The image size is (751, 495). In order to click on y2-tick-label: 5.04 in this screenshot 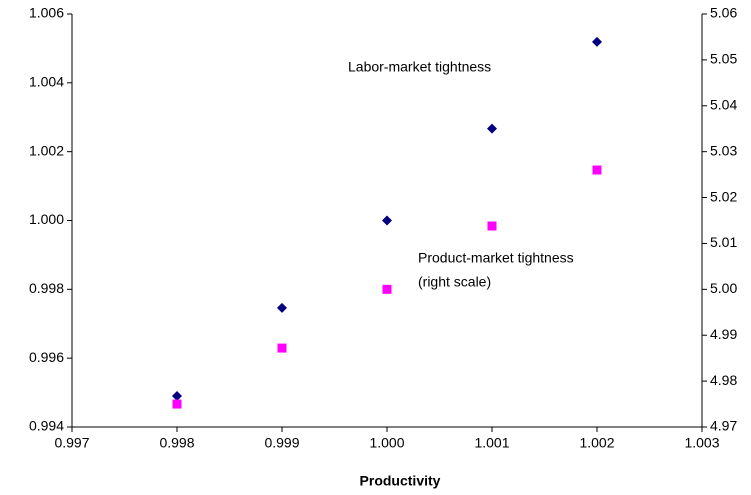, I will do `click(723, 104)`.